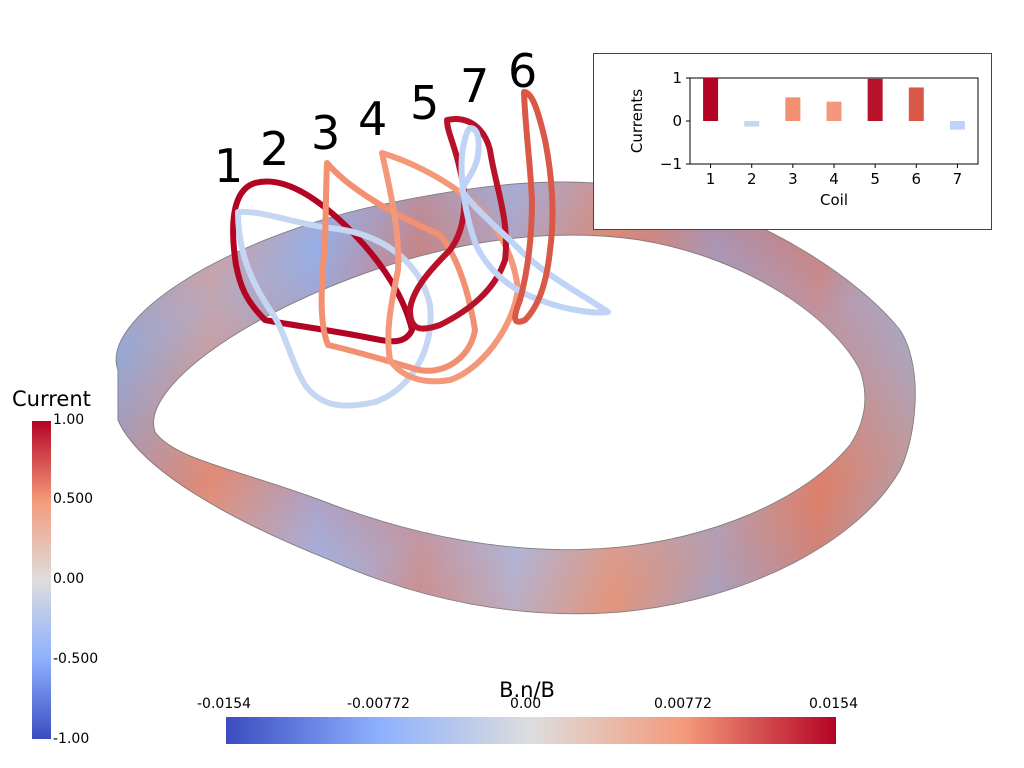 This screenshot has width=1024, height=768. What do you see at coordinates (531, 730) in the screenshot?
I see `bn-colorbar` at bounding box center [531, 730].